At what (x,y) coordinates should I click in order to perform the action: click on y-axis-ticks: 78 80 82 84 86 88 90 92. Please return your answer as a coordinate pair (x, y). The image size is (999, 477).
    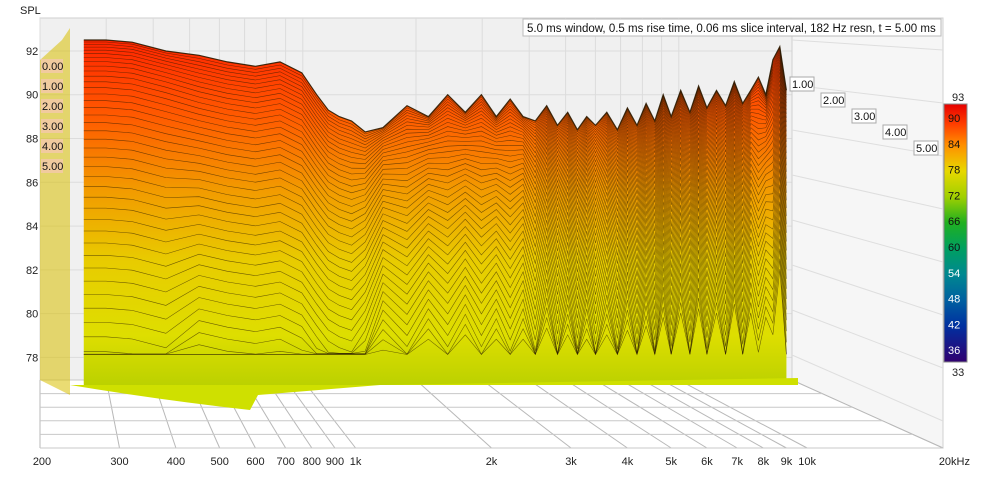
    Looking at the image, I should click on (32, 205).